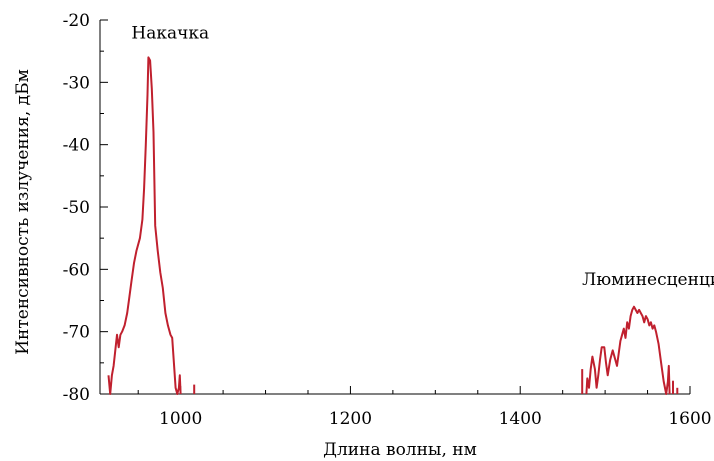 This screenshot has width=714, height=461. What do you see at coordinates (170, 34) in the screenshot?
I see `annotation-label: Накачка` at bounding box center [170, 34].